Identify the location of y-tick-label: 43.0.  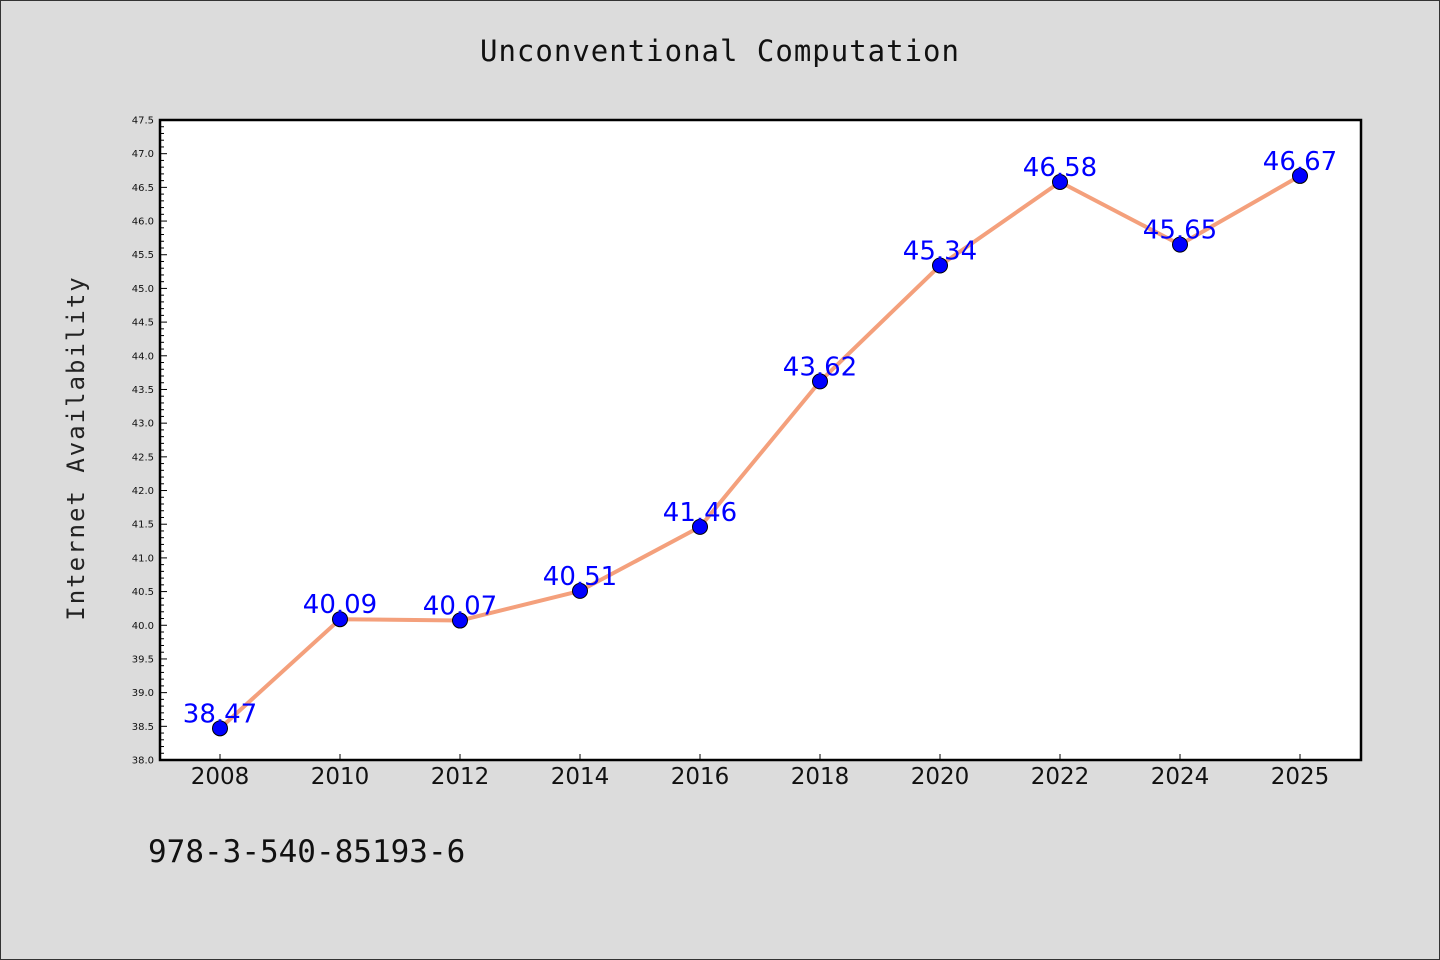
(143, 424).